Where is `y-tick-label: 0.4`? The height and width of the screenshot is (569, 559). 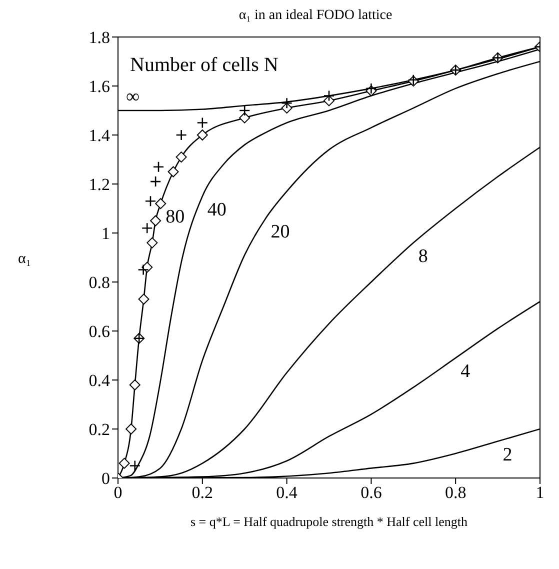 y-tick-label: 0.4 is located at coordinates (99, 380).